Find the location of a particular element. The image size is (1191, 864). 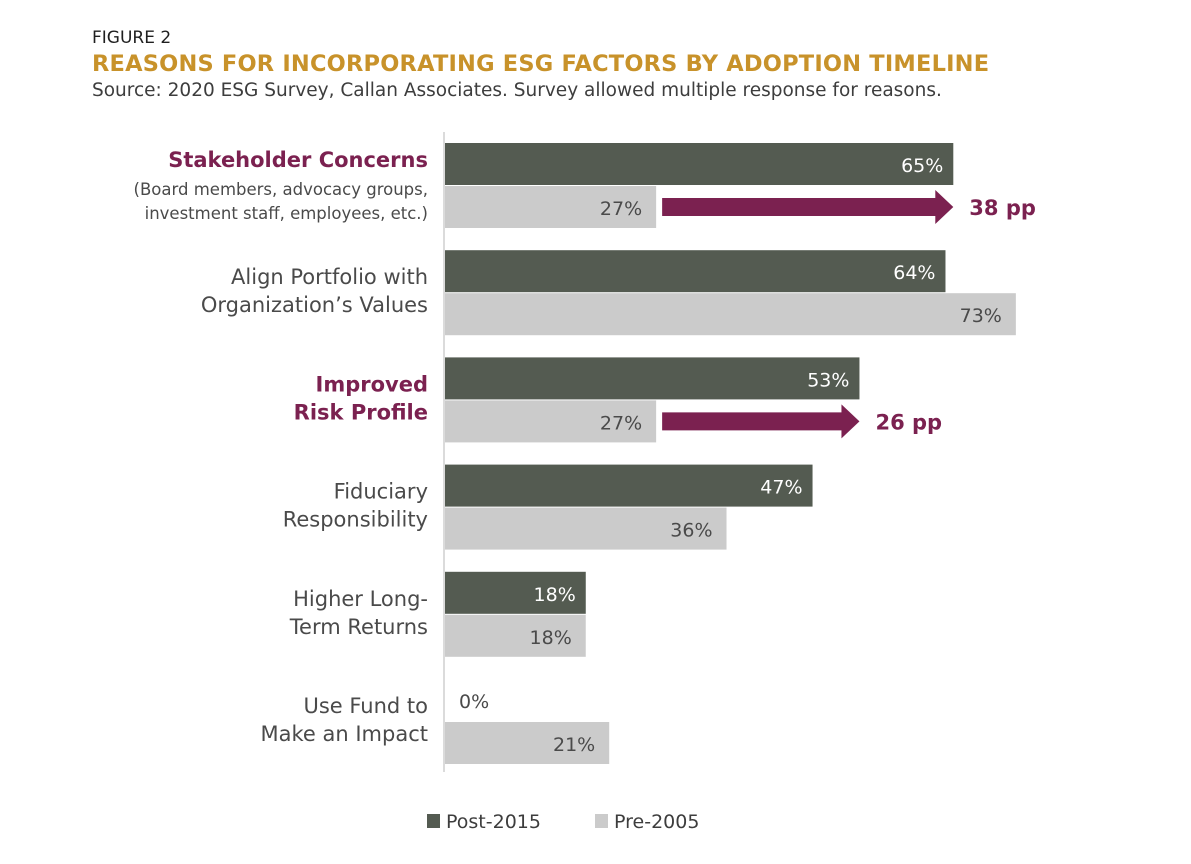

category-label: Use Fund to is located at coordinates (365, 706).